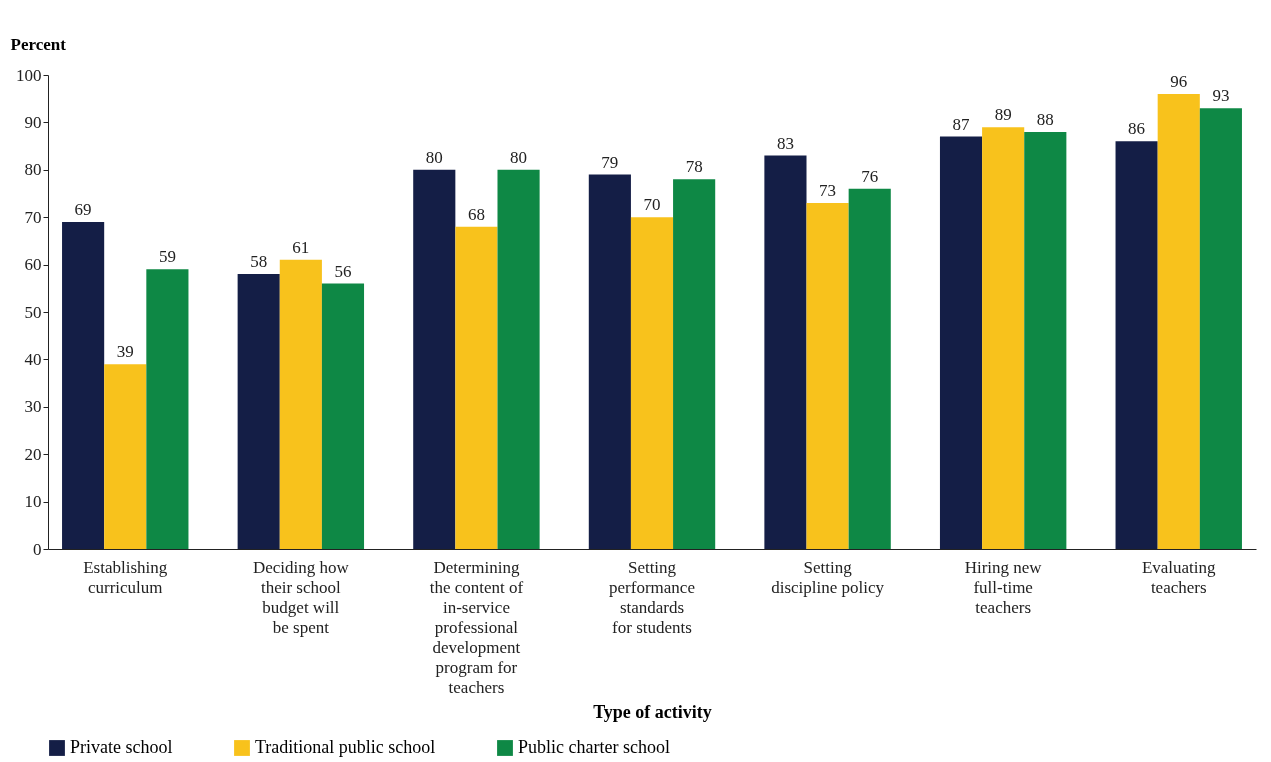 Image resolution: width=1271 pixels, height=762 pixels. Describe the element at coordinates (33, 122) in the screenshot. I see `y-tick-label: 90` at that location.